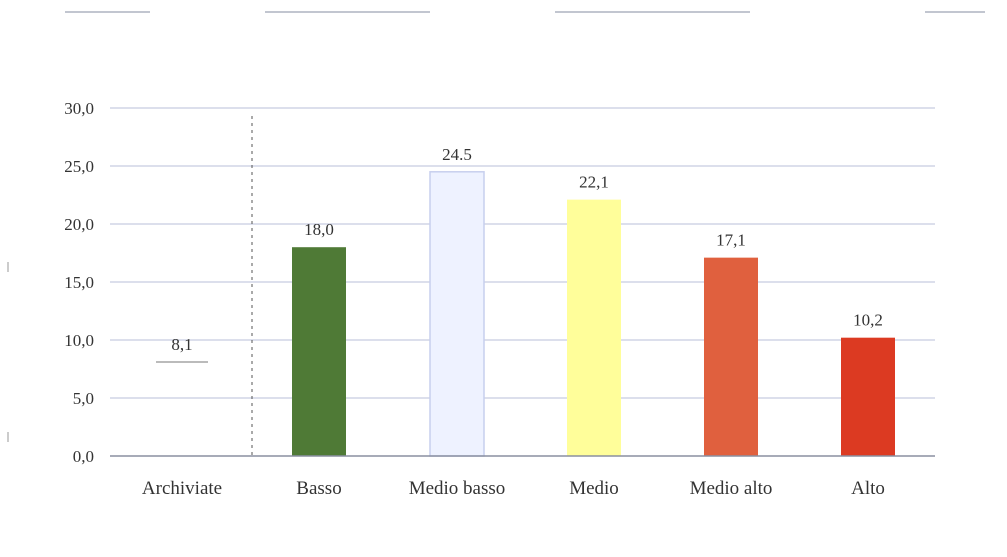 This screenshot has width=1007, height=557. I want to click on y-tick-label: 5,0, so click(83, 398).